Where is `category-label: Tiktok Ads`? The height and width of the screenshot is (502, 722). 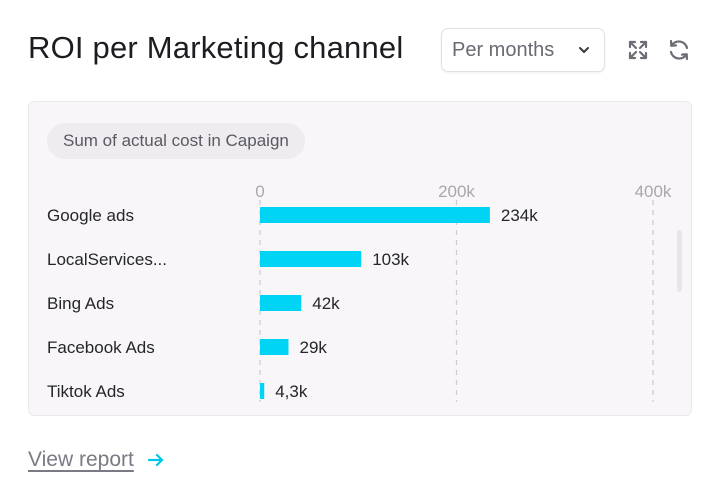
category-label: Tiktok Ads is located at coordinates (86, 391).